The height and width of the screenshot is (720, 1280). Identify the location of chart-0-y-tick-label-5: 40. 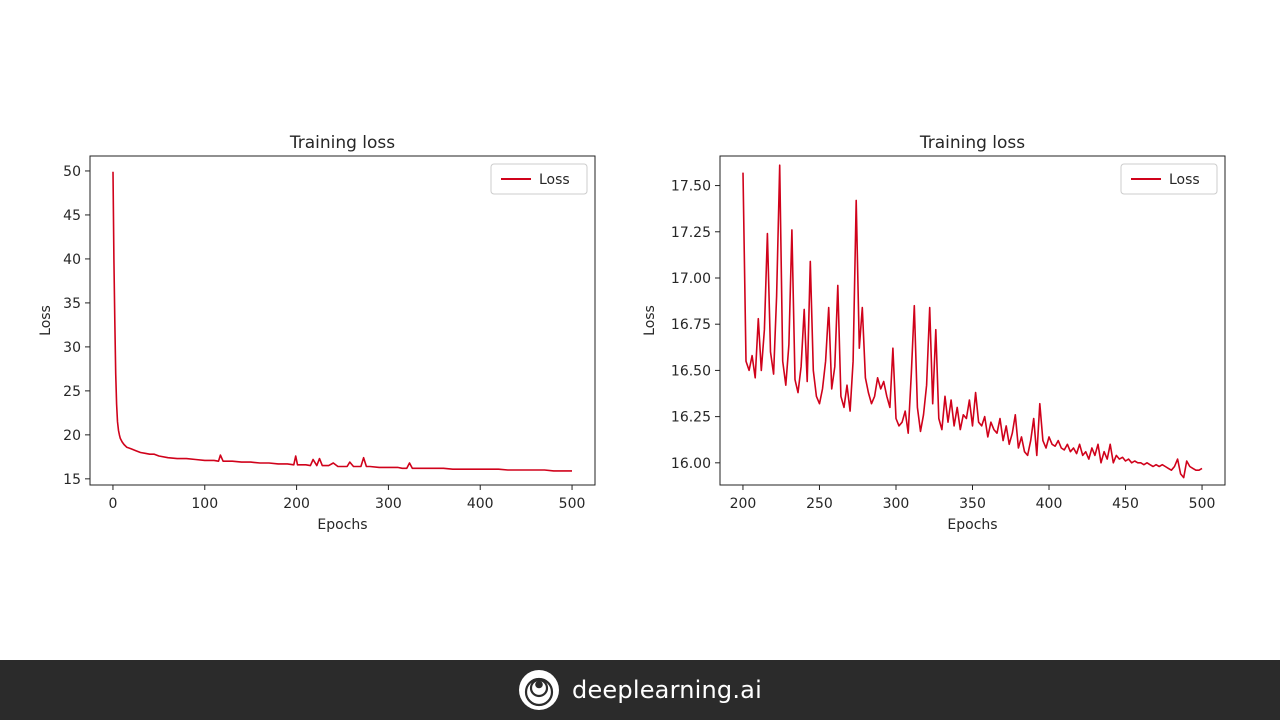
(72, 260).